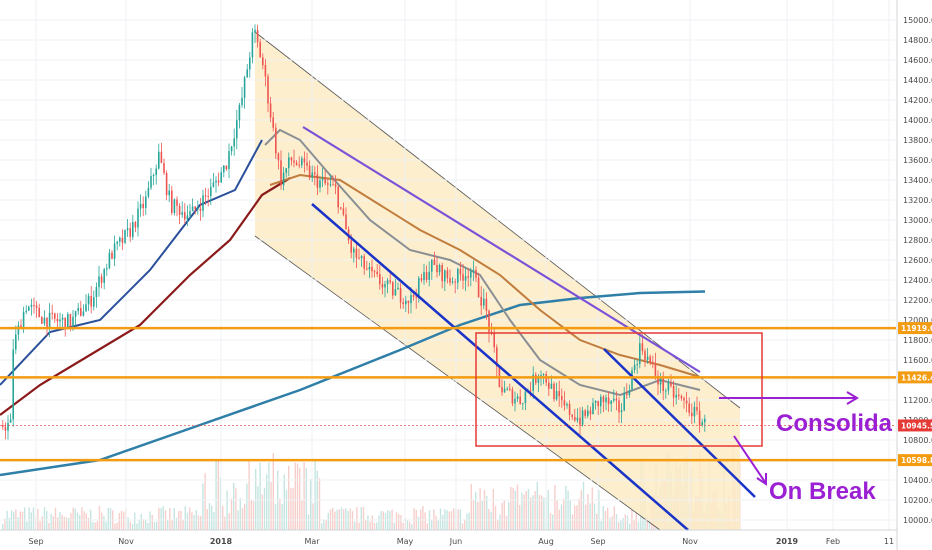 This screenshot has height=550, width=932. Describe the element at coordinates (822, 491) in the screenshot. I see `annotation-on-break: On Break` at that location.